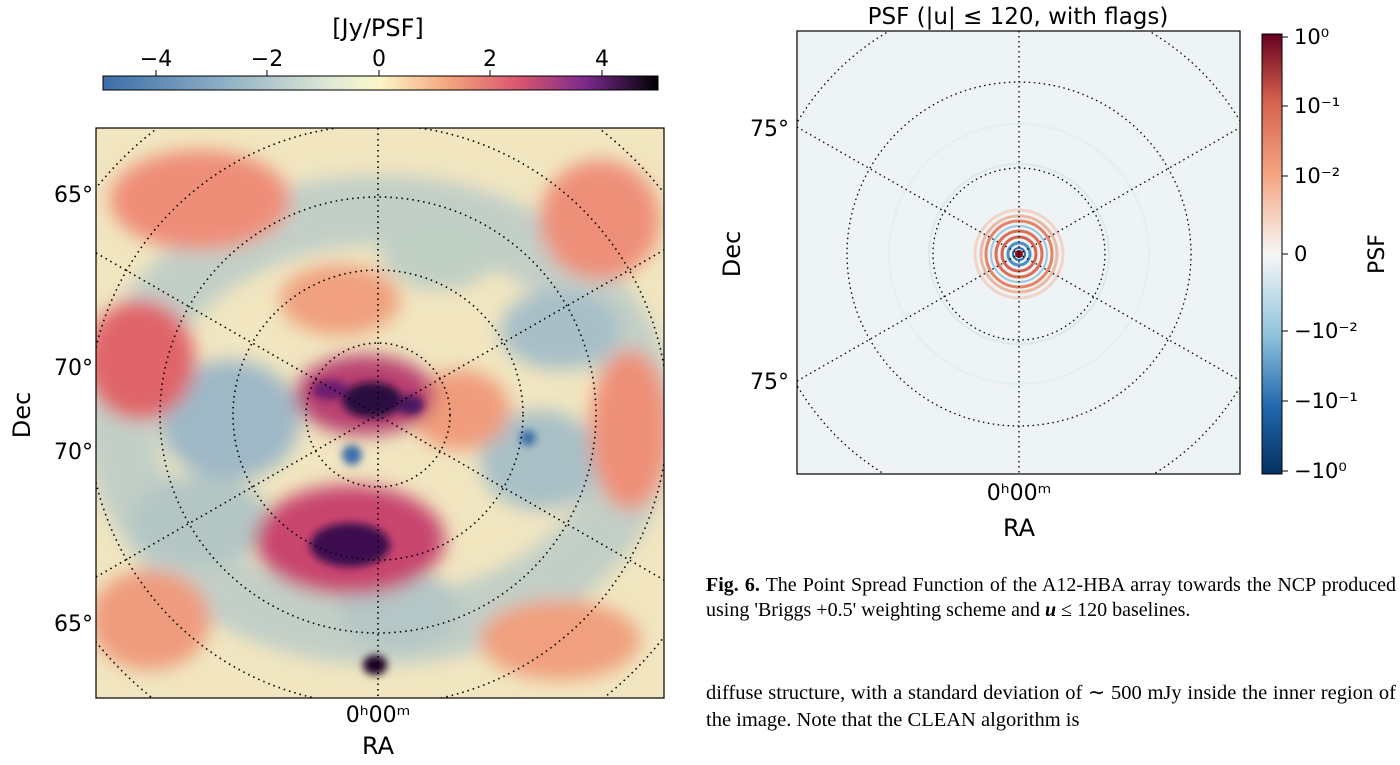  I want to click on psf-colorbar-tick: −10⁰, so click(1320, 471).